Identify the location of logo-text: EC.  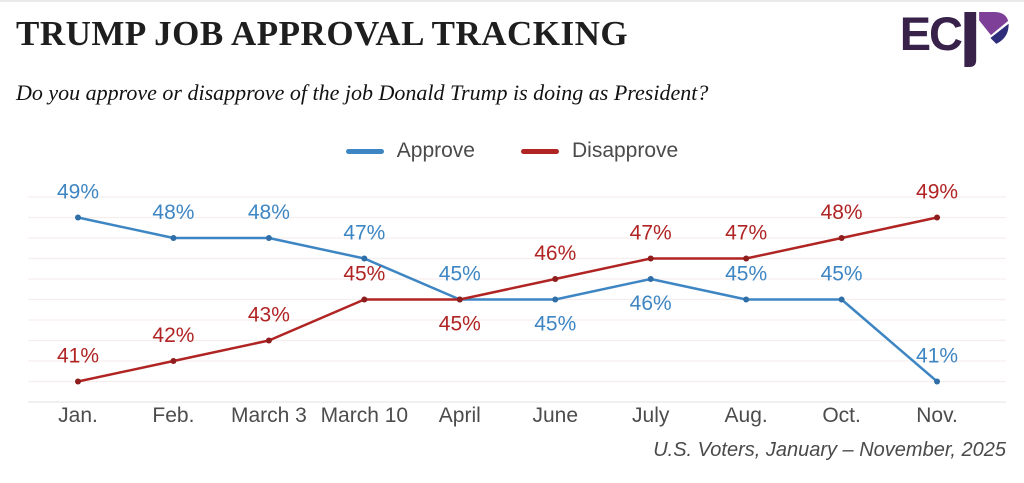
(931, 33).